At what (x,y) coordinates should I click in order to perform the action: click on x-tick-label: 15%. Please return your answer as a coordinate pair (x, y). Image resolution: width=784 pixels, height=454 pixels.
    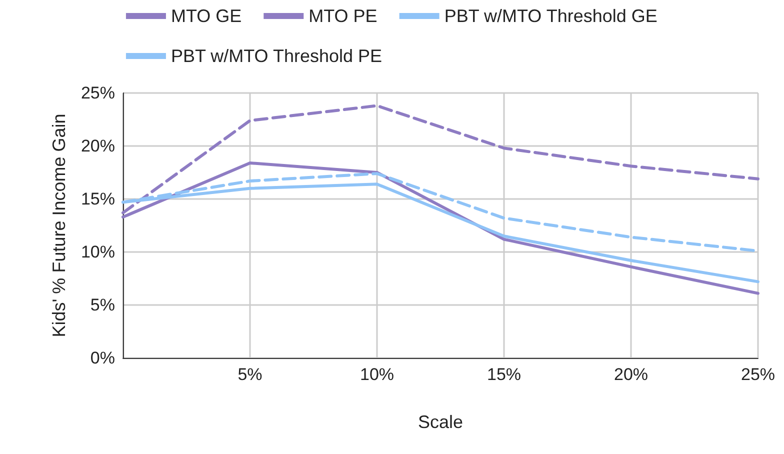
    Looking at the image, I should click on (504, 374).